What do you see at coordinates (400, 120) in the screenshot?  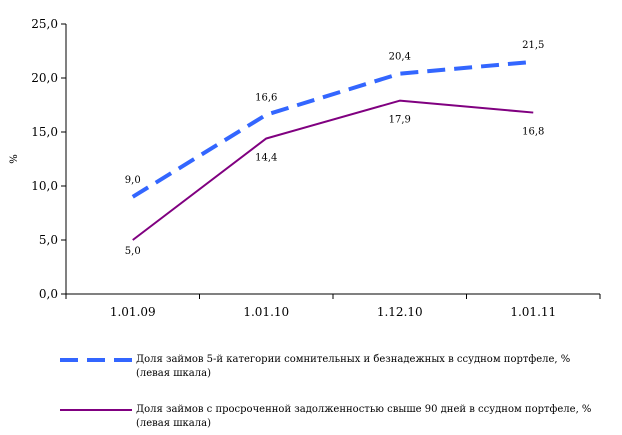 I see `data-label: 17,9` at bounding box center [400, 120].